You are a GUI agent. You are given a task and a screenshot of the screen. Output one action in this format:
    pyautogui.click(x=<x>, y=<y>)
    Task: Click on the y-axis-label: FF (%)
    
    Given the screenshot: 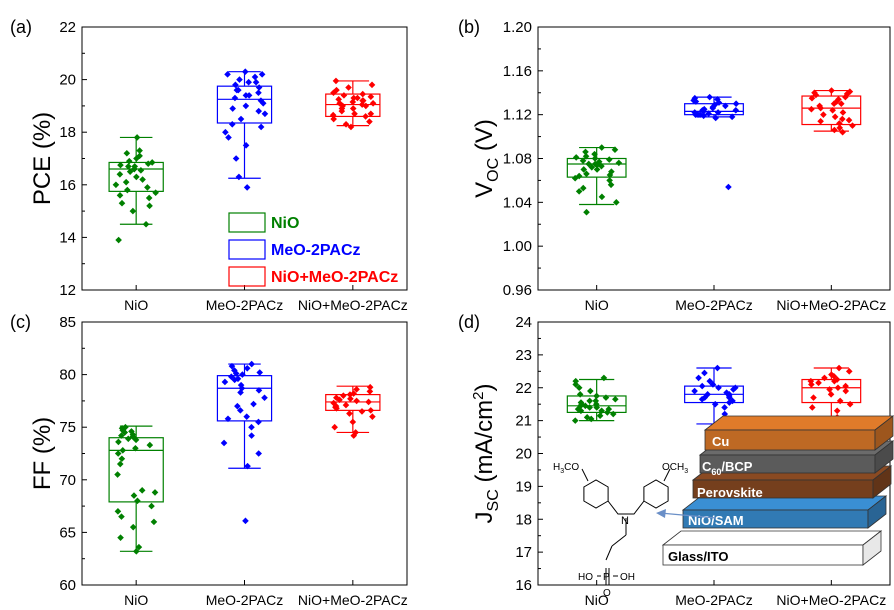 What is the action you would take?
    pyautogui.click(x=42, y=453)
    